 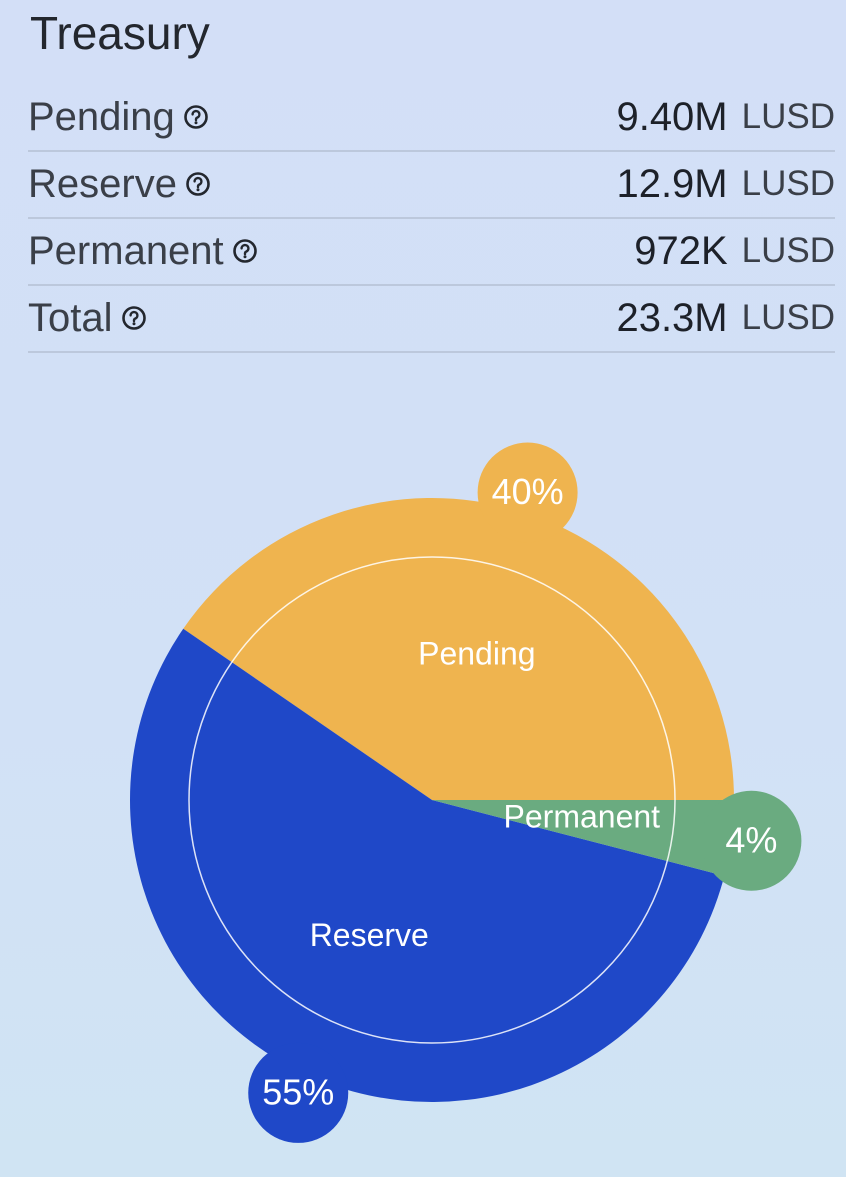 What do you see at coordinates (672, 317) in the screenshot?
I see `row-value: 23.3M` at bounding box center [672, 317].